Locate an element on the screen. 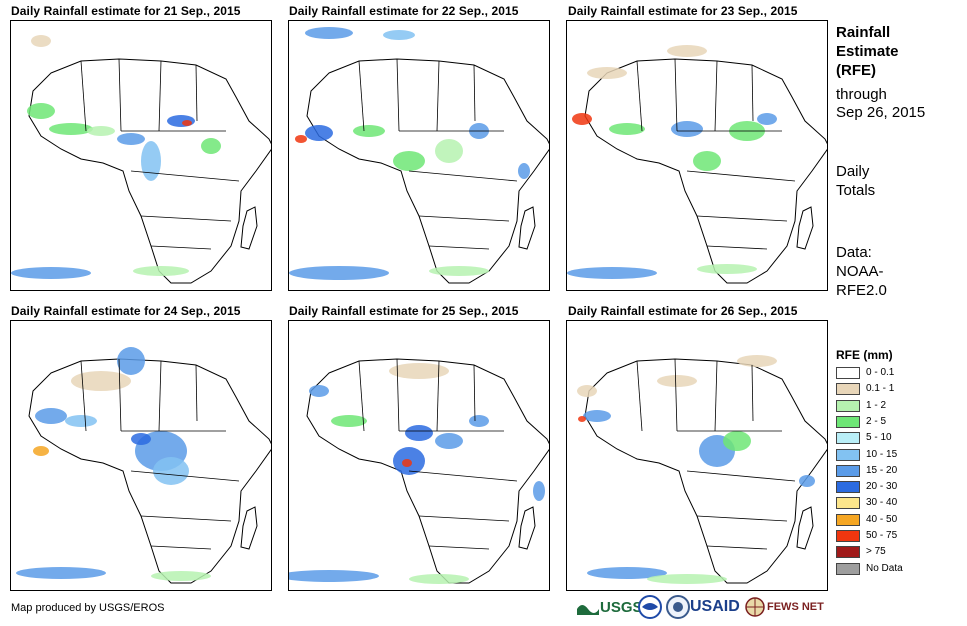 Image resolution: width=967 pixels, height=626 pixels. data-label: Data: is located at coordinates (854, 252).